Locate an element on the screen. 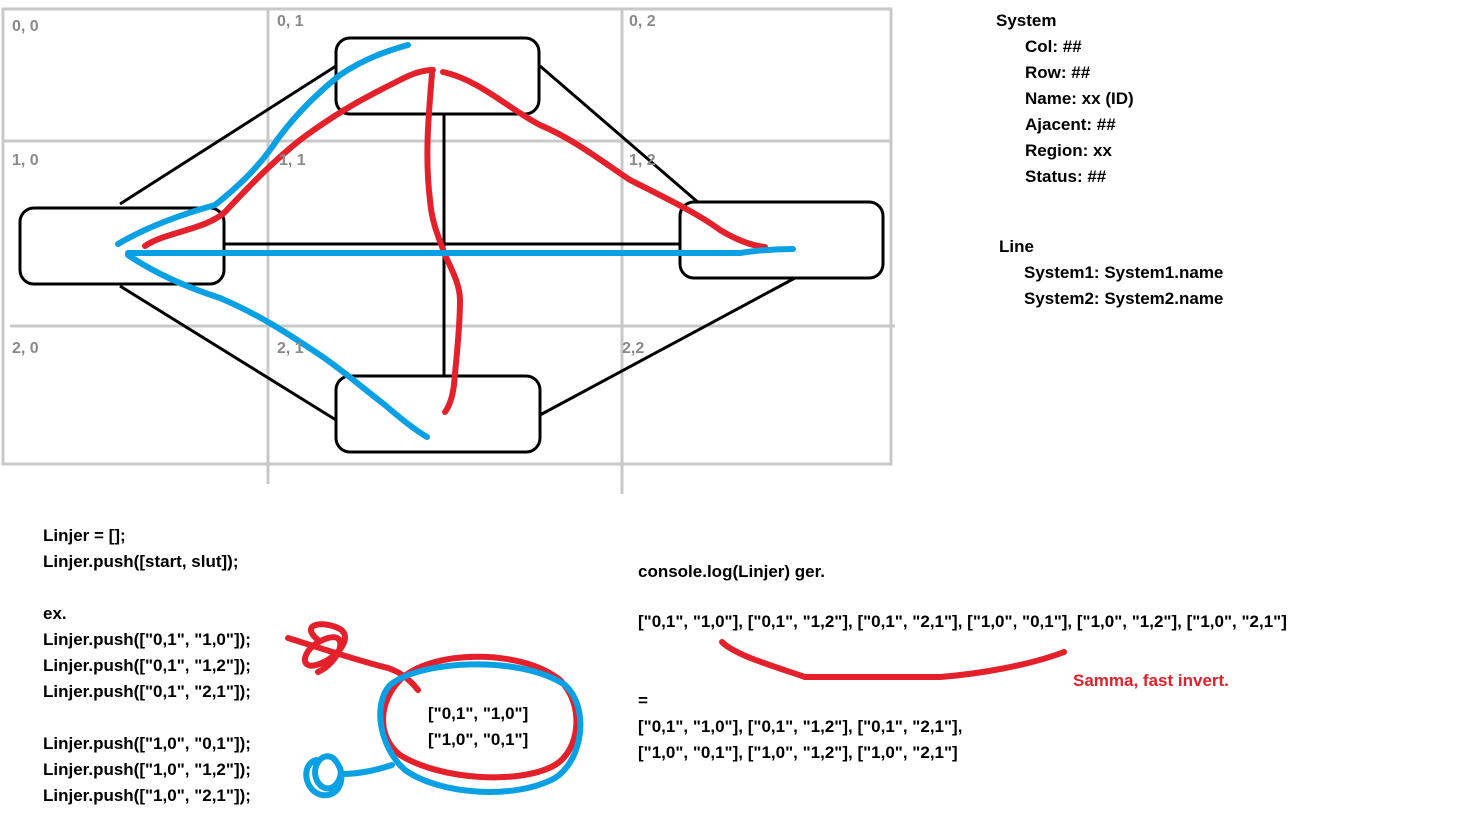  blue-scribble-lower is located at coordinates (324, 776).